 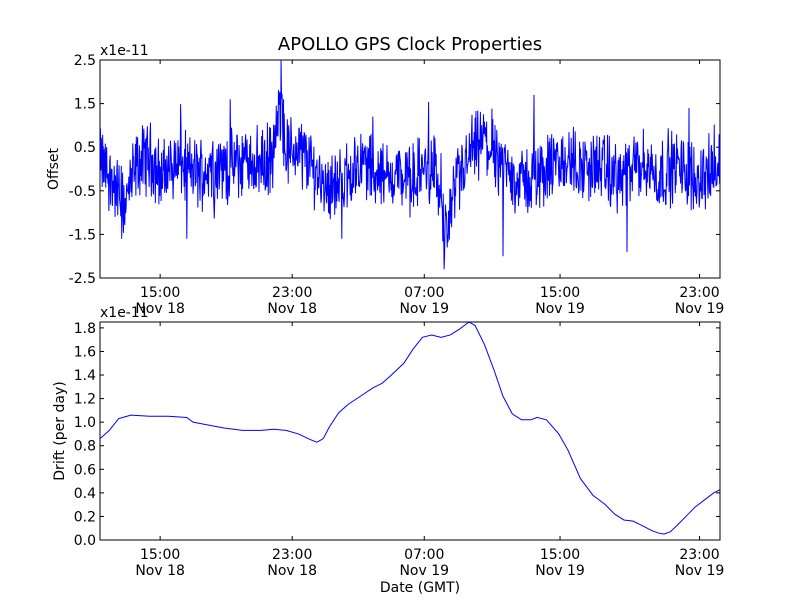 What do you see at coordinates (54, 168) in the screenshot?
I see `y-axis-label: Offset` at bounding box center [54, 168].